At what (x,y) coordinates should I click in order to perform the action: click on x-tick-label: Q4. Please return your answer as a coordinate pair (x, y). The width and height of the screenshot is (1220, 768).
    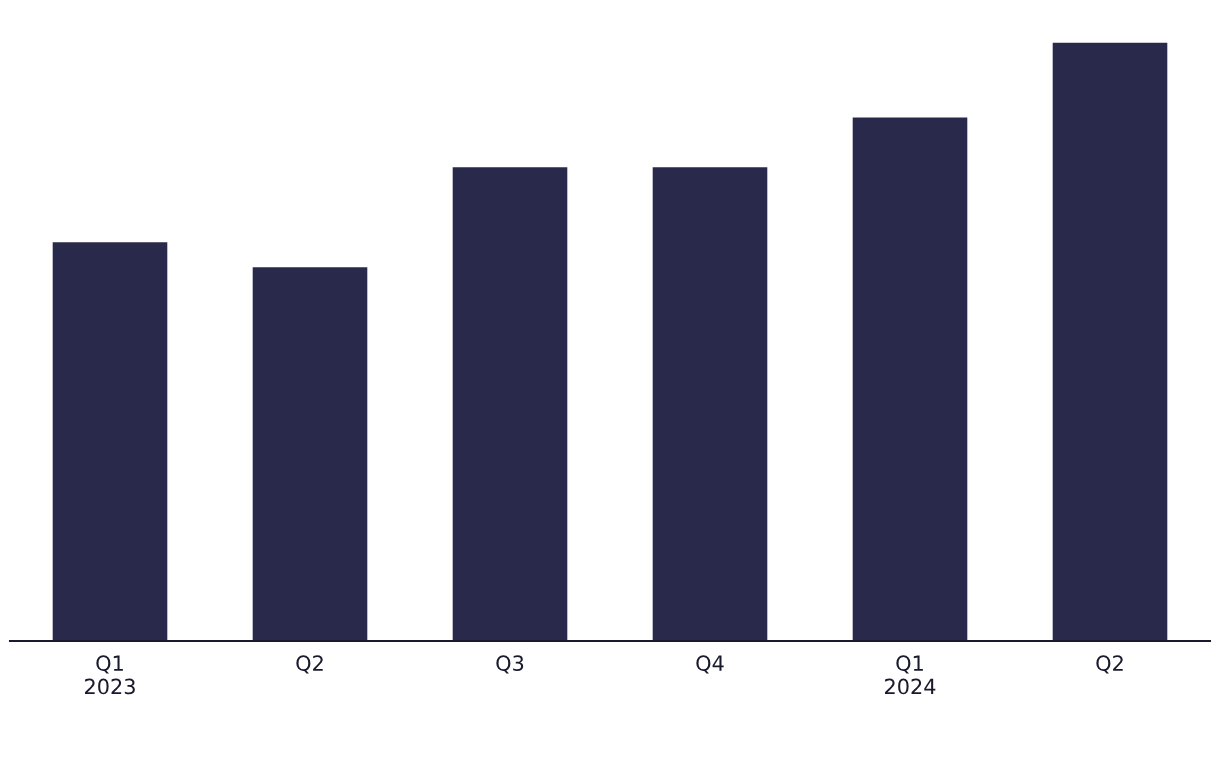
    Looking at the image, I should click on (710, 664).